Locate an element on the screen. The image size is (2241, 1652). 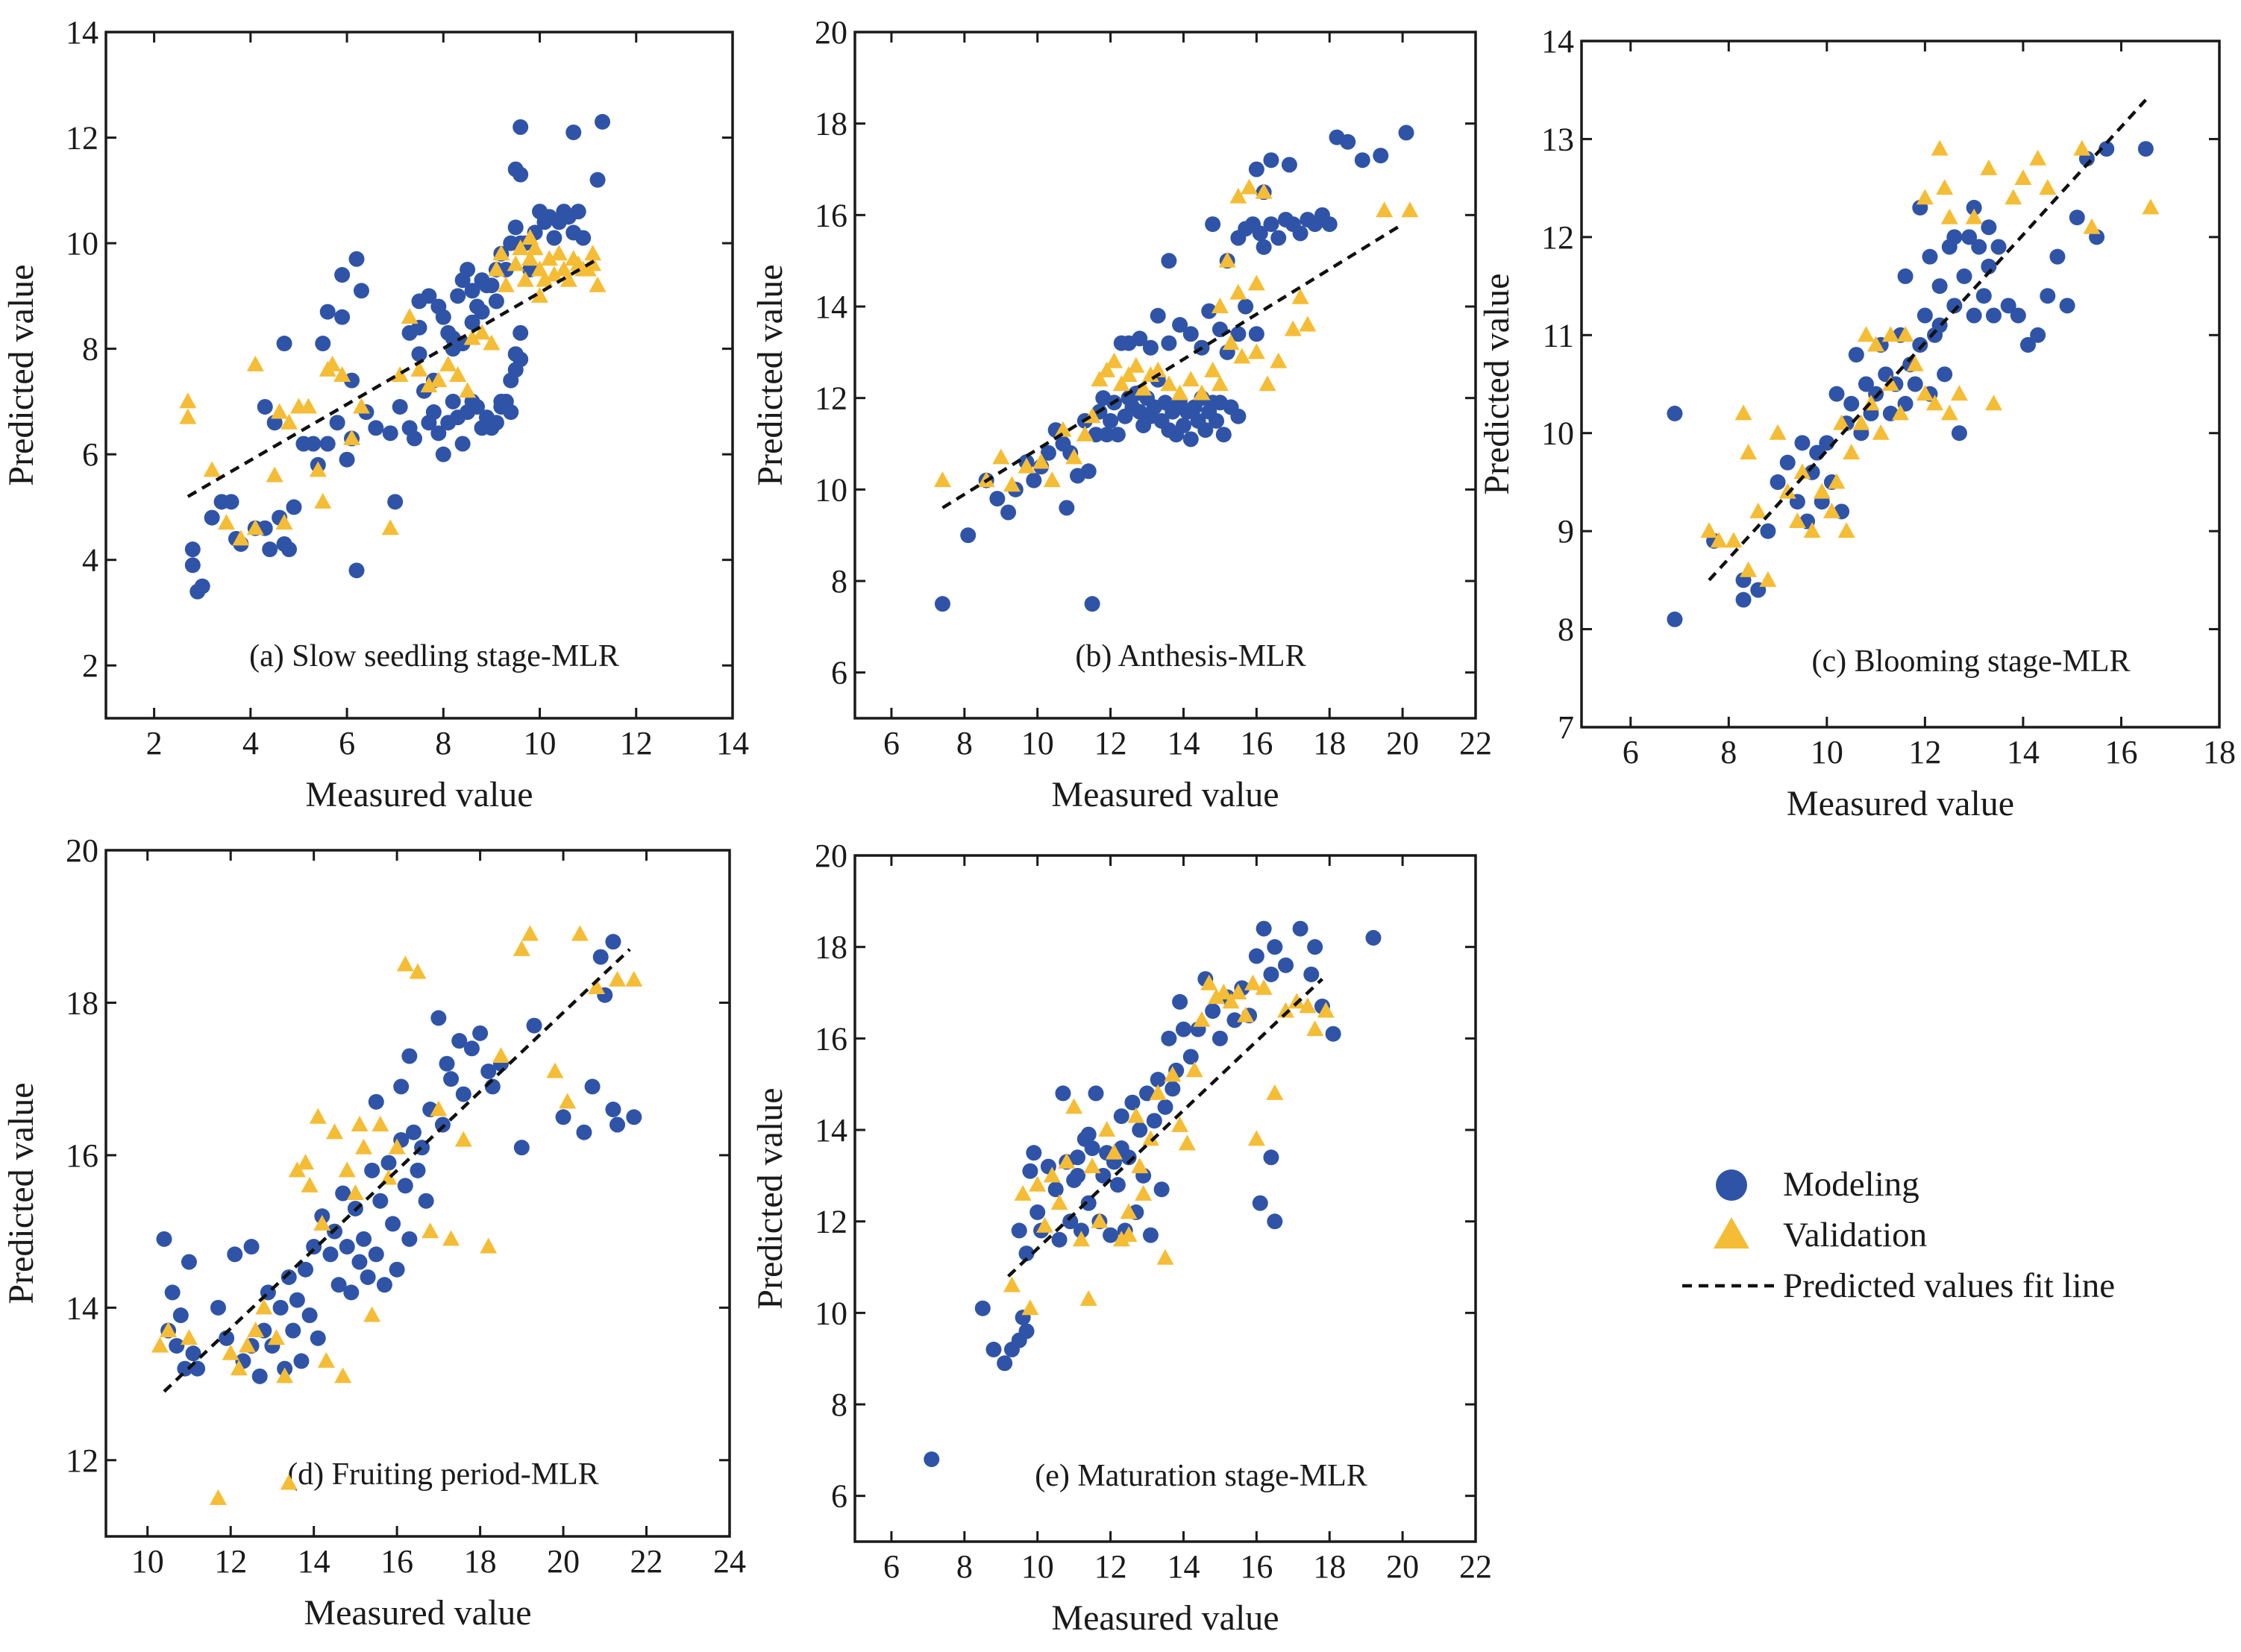
x-tick-label: 14 is located at coordinates (314, 1561).